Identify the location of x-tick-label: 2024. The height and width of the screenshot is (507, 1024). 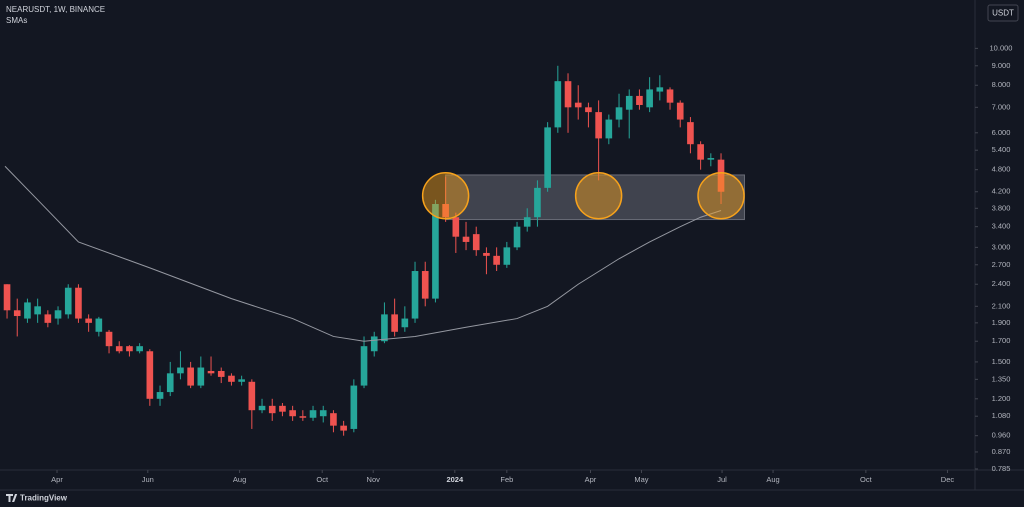
(455, 479).